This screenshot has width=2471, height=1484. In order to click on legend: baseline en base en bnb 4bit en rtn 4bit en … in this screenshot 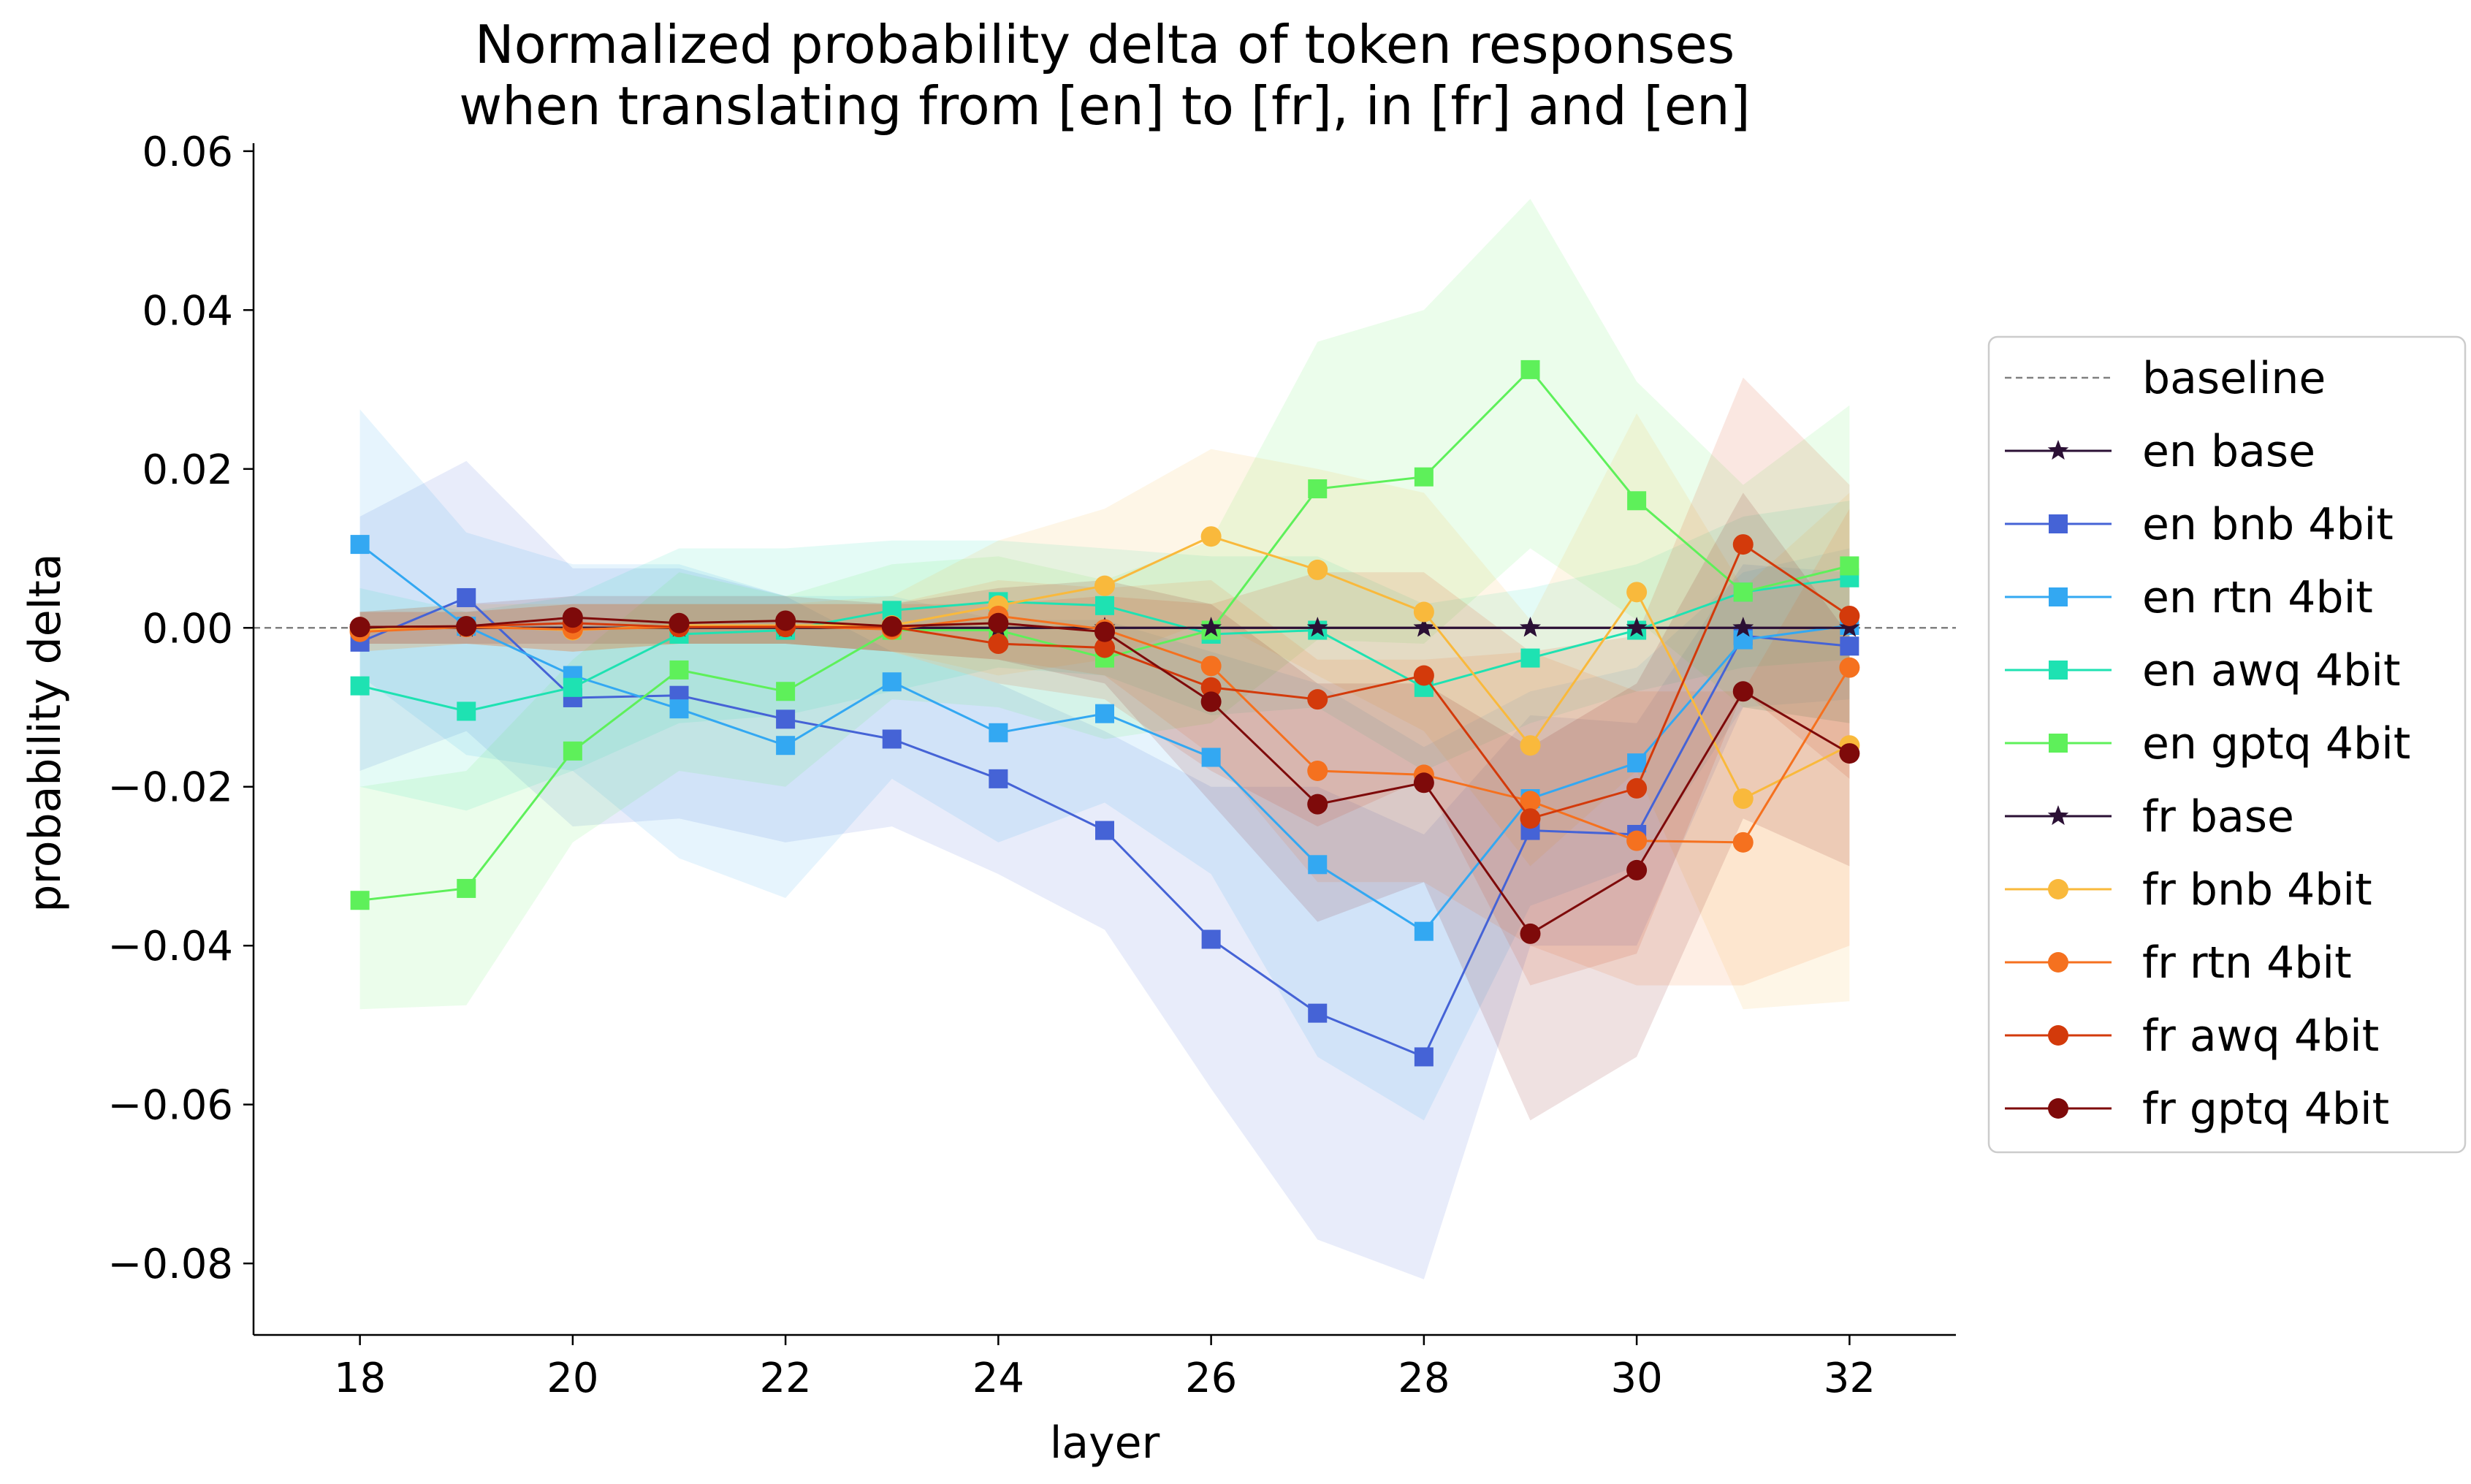, I will do `click(2227, 744)`.